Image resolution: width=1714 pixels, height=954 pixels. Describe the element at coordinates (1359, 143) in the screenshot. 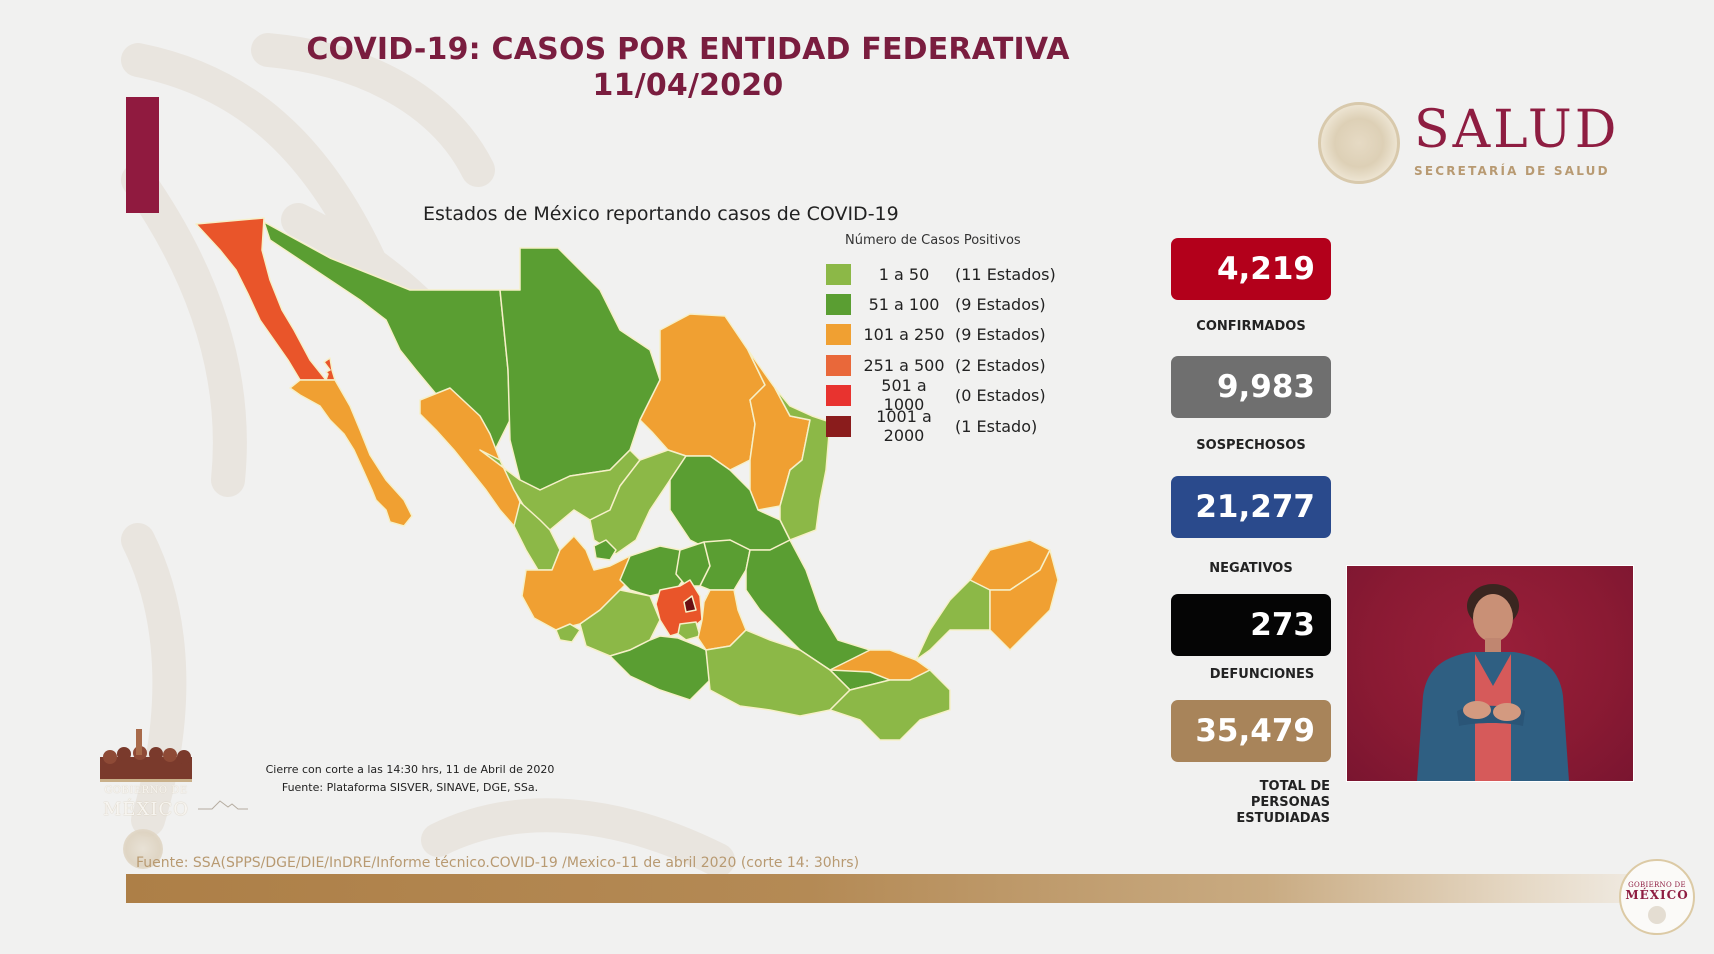

I see `coat-of-arms-icon` at that location.